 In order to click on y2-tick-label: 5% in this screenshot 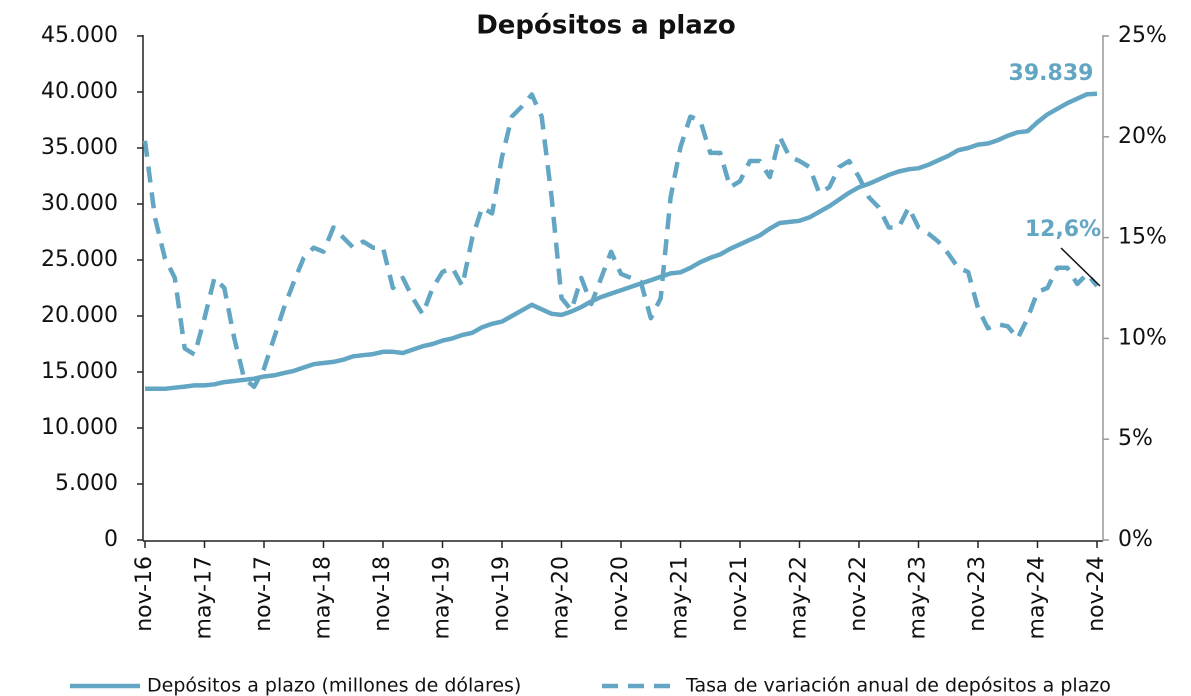, I will do `click(1135, 438)`.